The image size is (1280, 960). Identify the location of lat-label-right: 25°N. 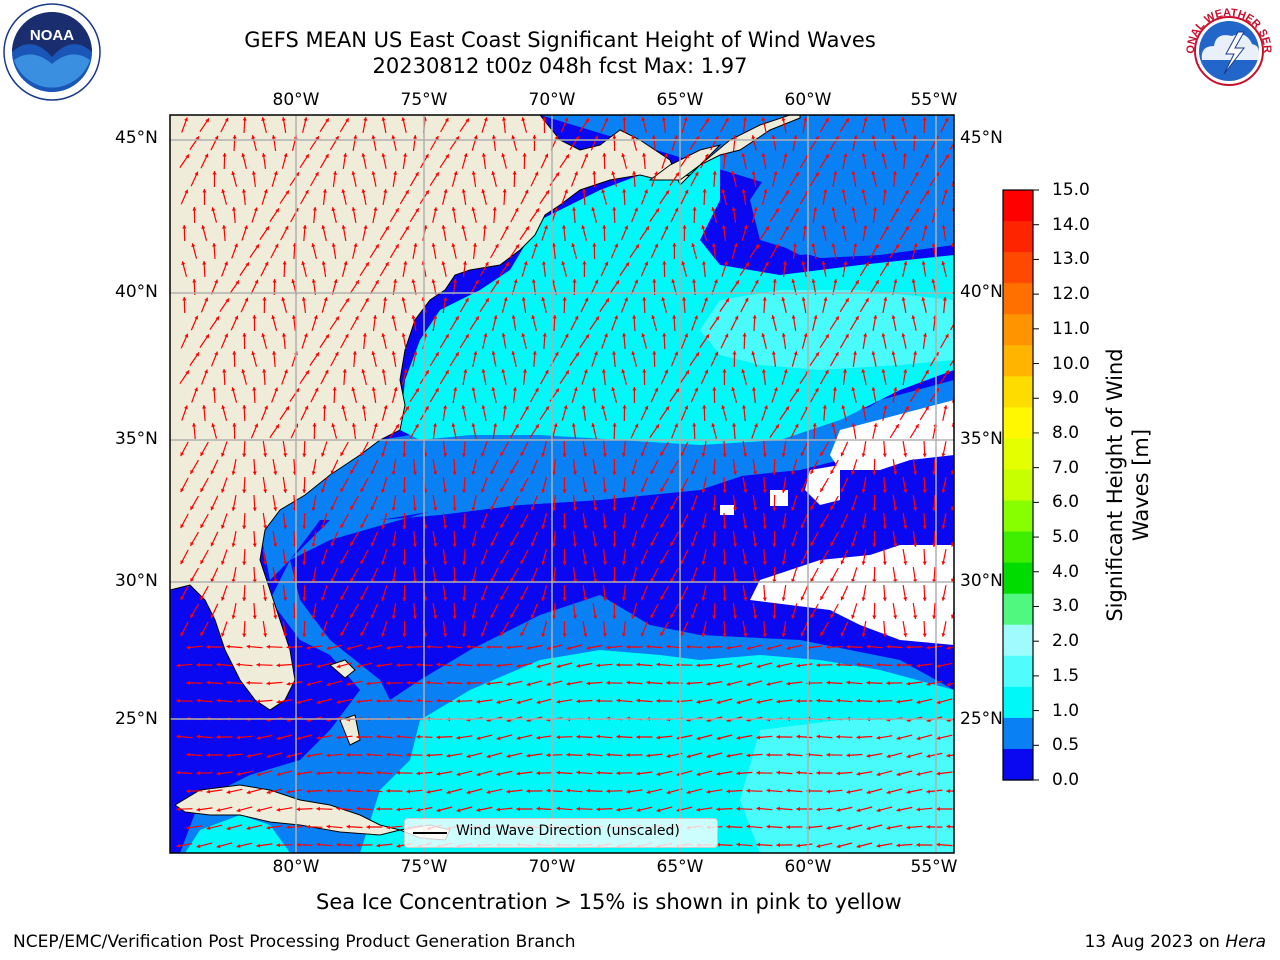
(981, 719).